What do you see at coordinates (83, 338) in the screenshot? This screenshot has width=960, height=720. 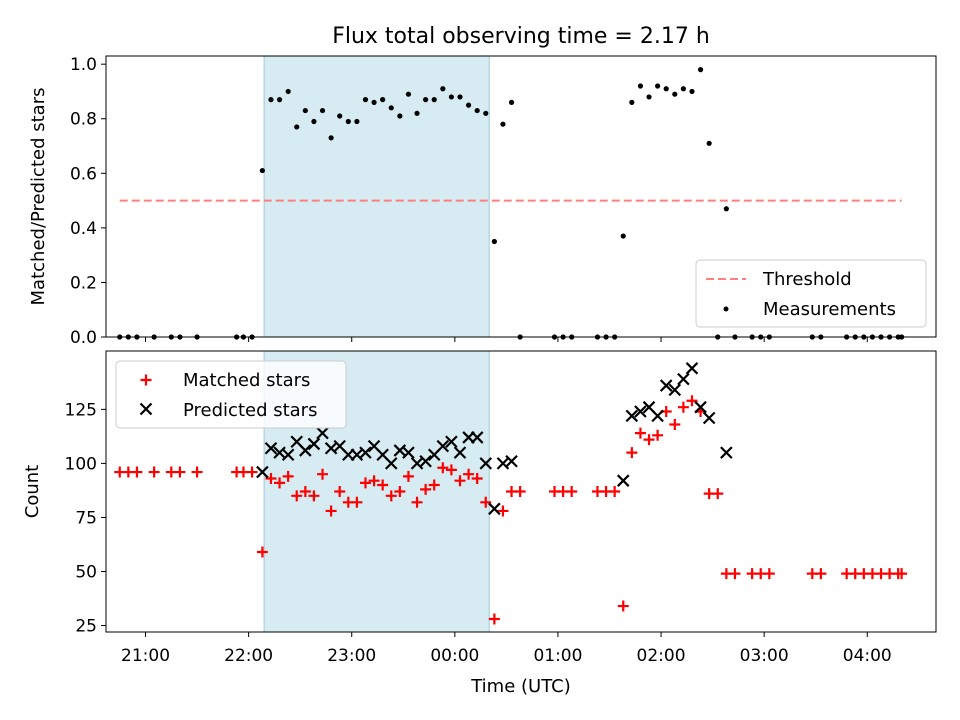 I see `top-y-tick-label: 0.0` at bounding box center [83, 338].